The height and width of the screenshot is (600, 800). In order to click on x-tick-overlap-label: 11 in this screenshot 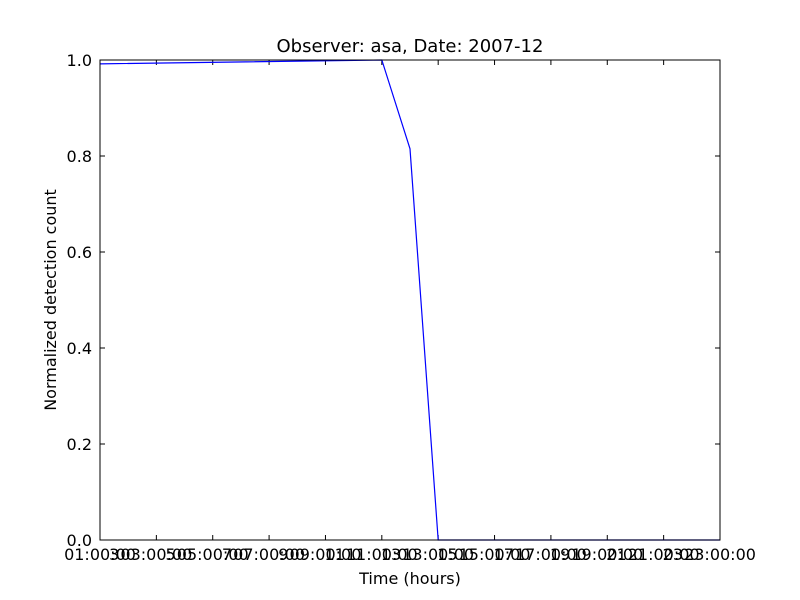, I will do `click(334, 554)`.